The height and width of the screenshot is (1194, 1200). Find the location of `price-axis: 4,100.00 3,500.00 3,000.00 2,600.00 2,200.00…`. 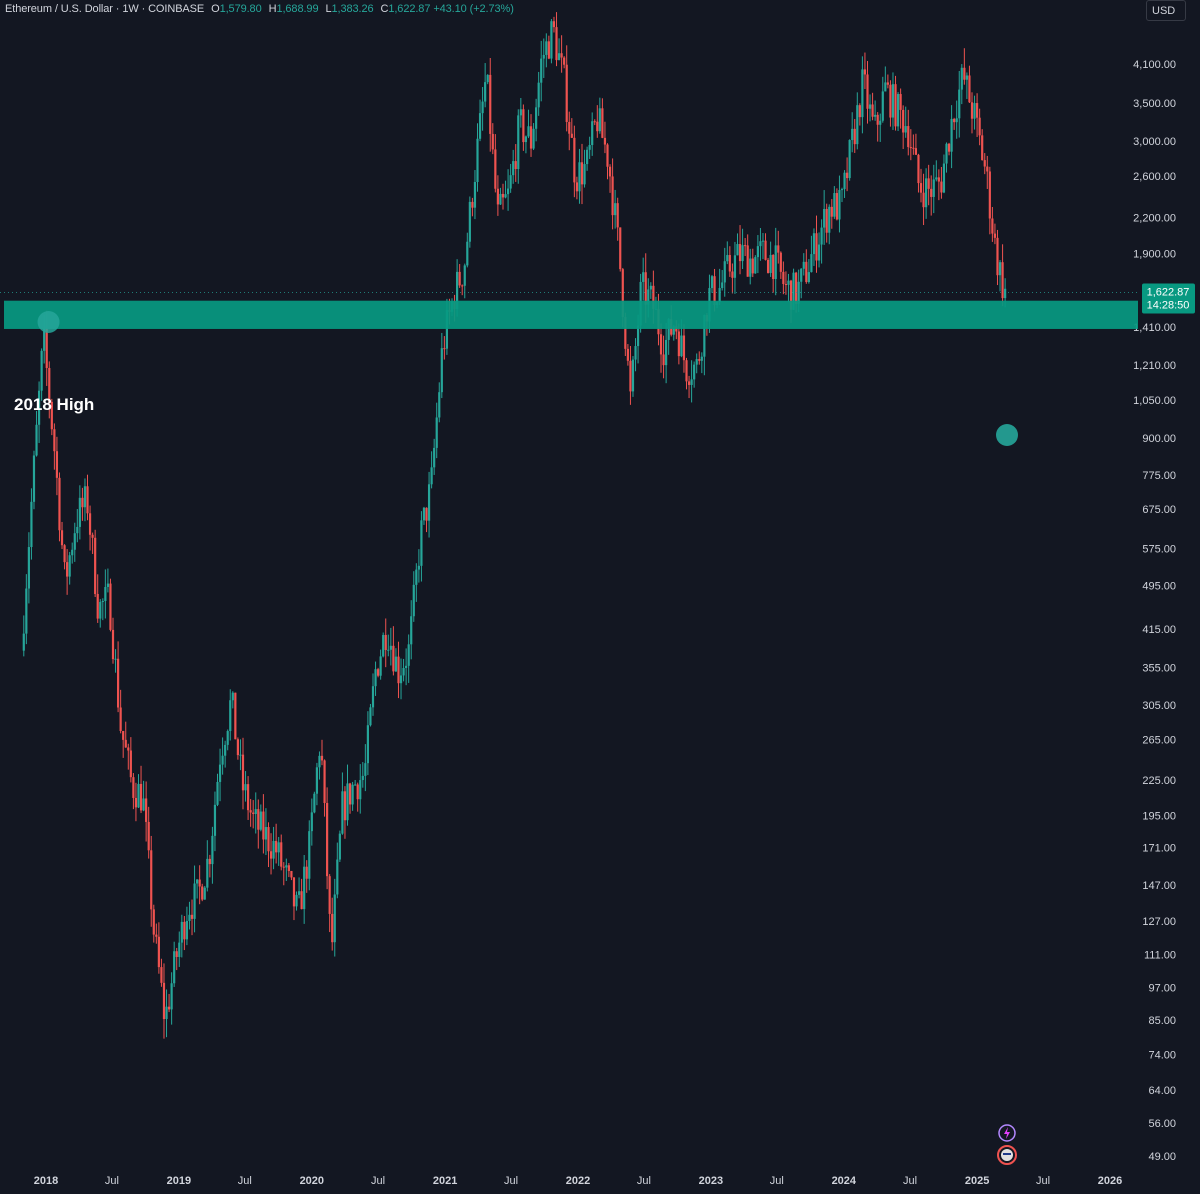

price-axis: 4,100.00 3,500.00 3,000.00 2,600.00 2,200.00… is located at coordinates (1154, 611).